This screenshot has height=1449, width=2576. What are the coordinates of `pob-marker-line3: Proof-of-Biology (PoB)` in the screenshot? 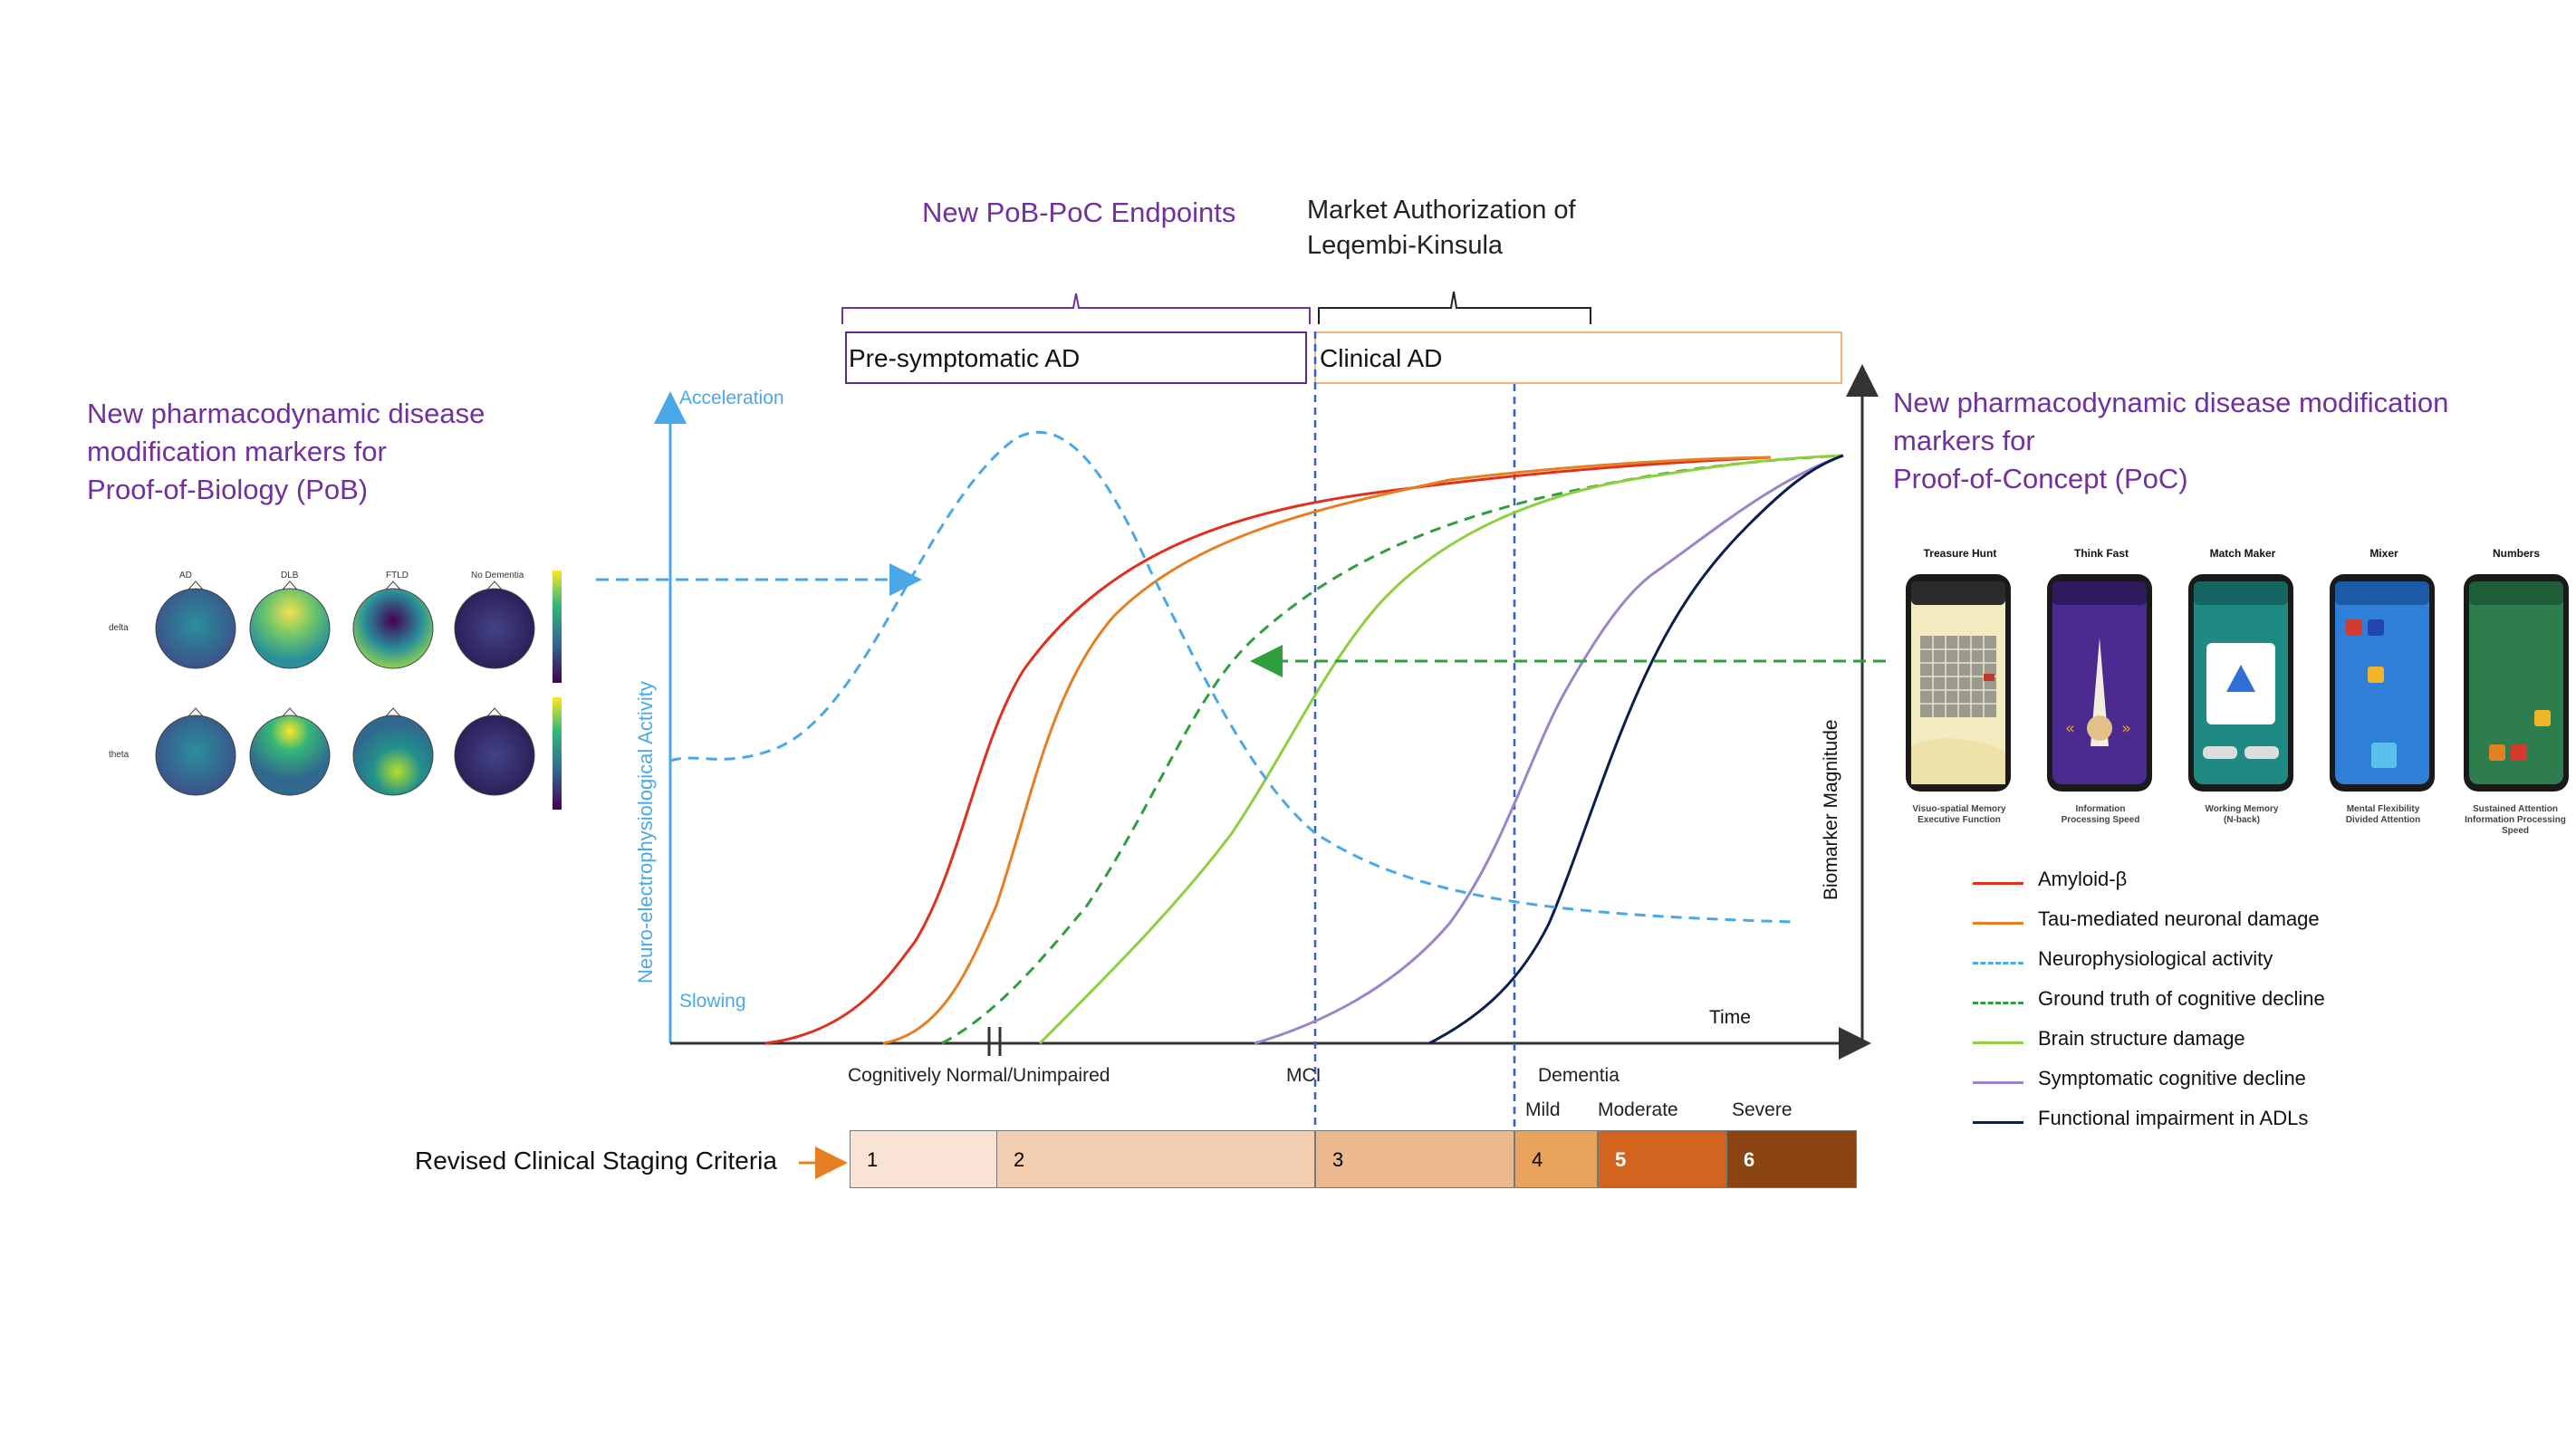 It's located at (228, 489).